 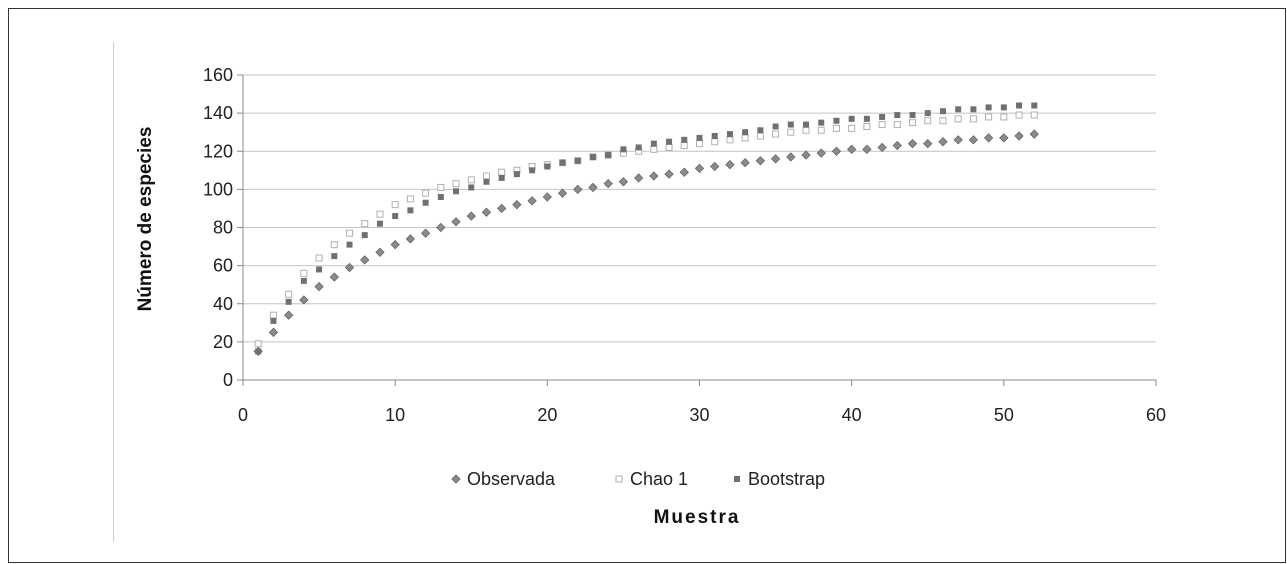 What do you see at coordinates (223, 304) in the screenshot?
I see `y-tick-label: 40` at bounding box center [223, 304].